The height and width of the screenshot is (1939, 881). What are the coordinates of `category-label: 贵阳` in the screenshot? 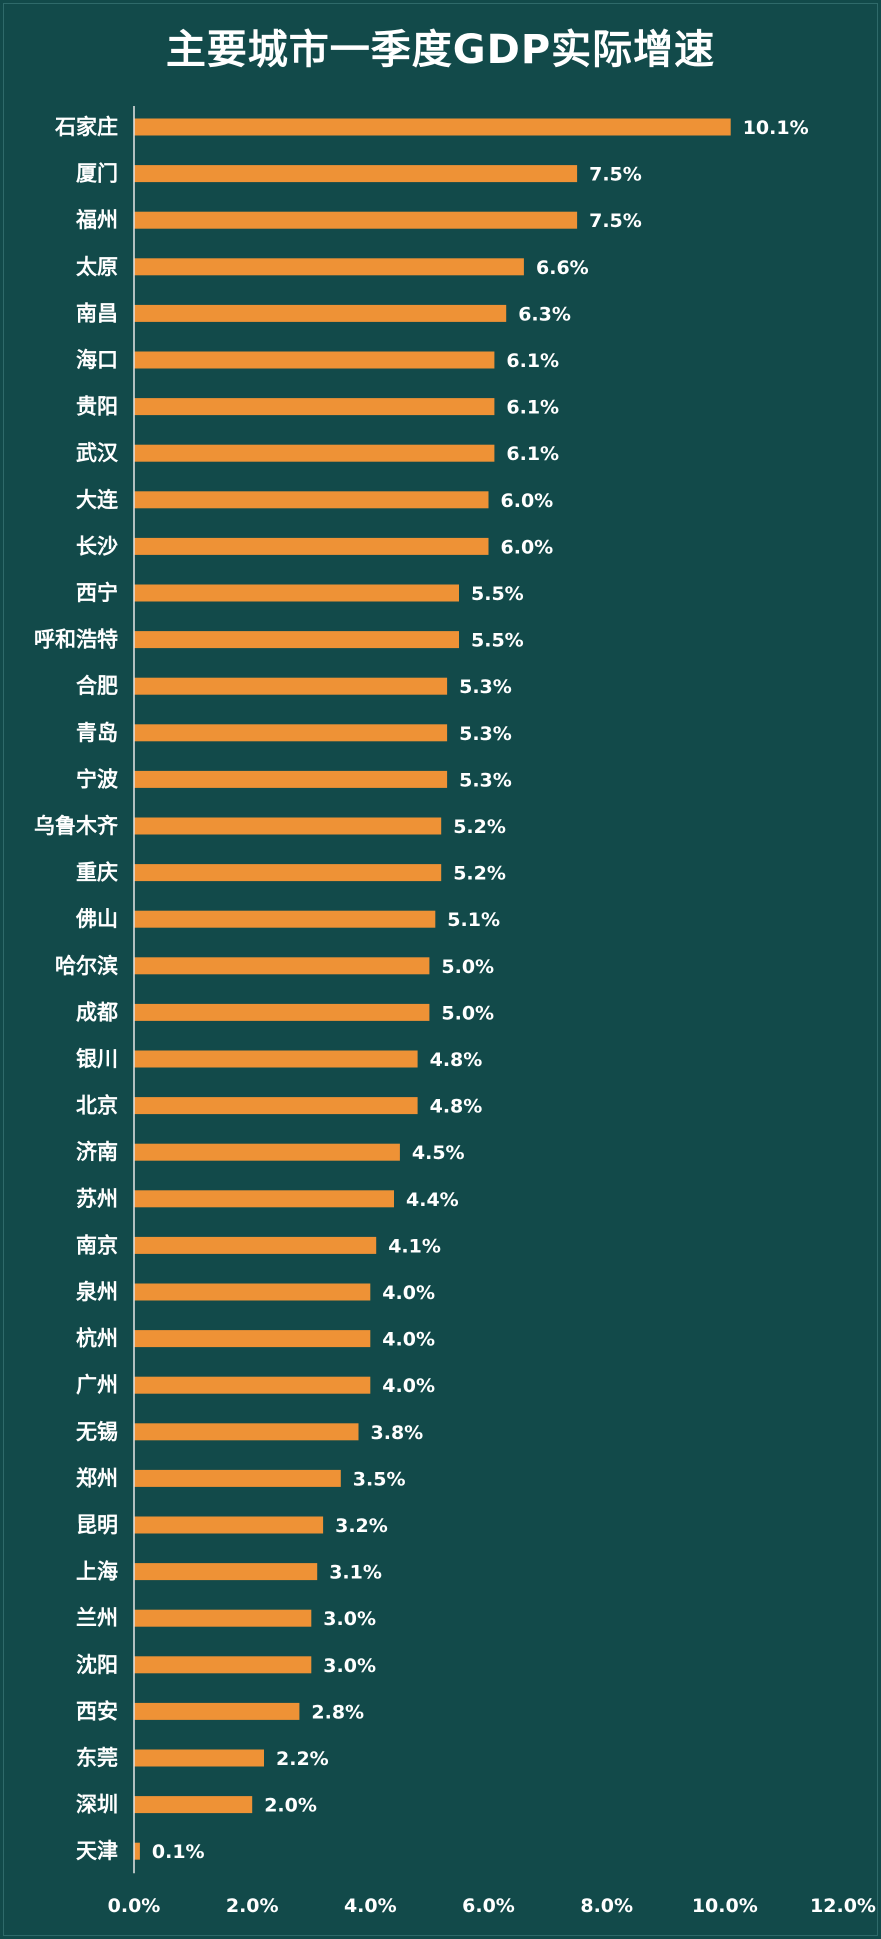 It's located at (97, 407).